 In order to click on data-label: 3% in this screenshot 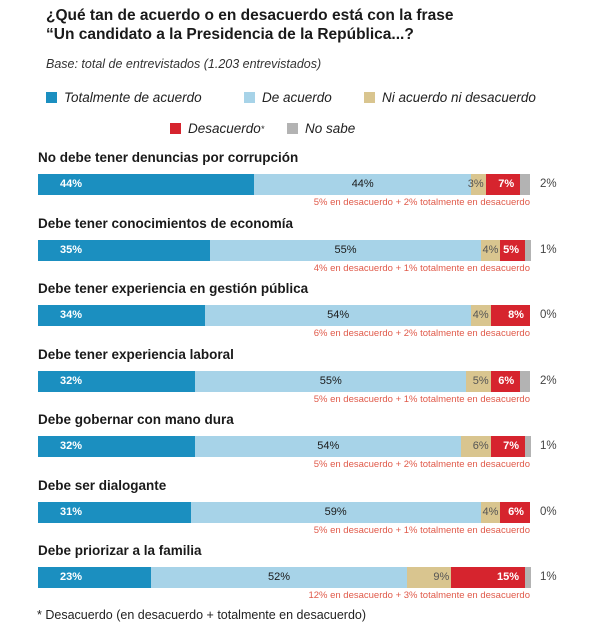, I will do `click(475, 184)`.